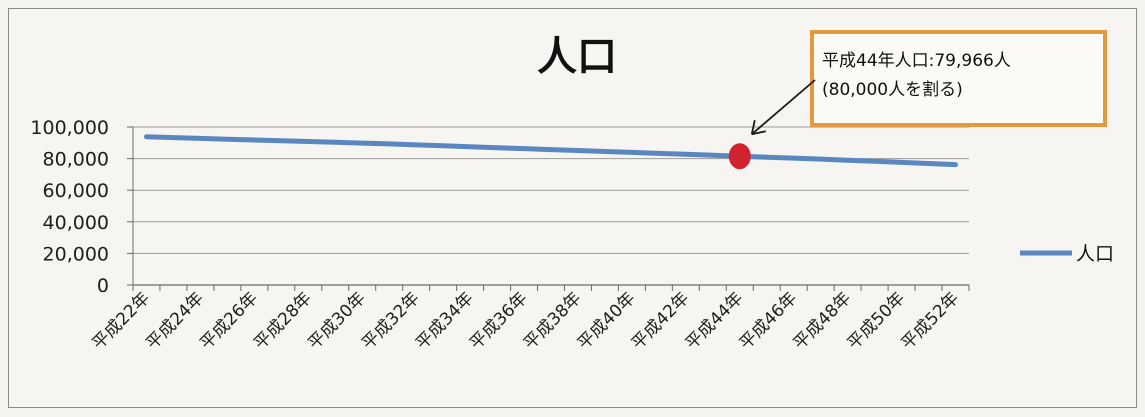 This screenshot has height=417, width=1145. What do you see at coordinates (877, 321) in the screenshot?
I see `x-tick-label: 平成50年` at bounding box center [877, 321].